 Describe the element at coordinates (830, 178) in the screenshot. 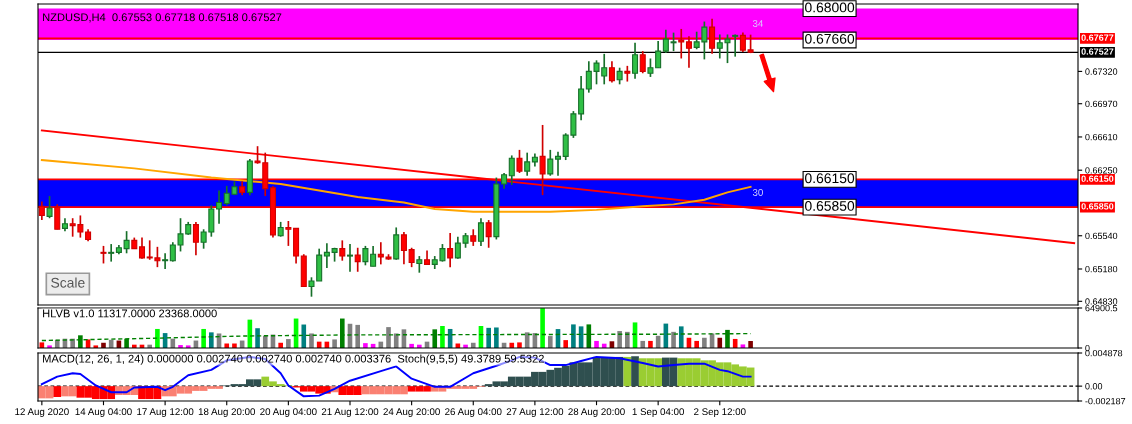

I see `annotation: 0.66150` at that location.